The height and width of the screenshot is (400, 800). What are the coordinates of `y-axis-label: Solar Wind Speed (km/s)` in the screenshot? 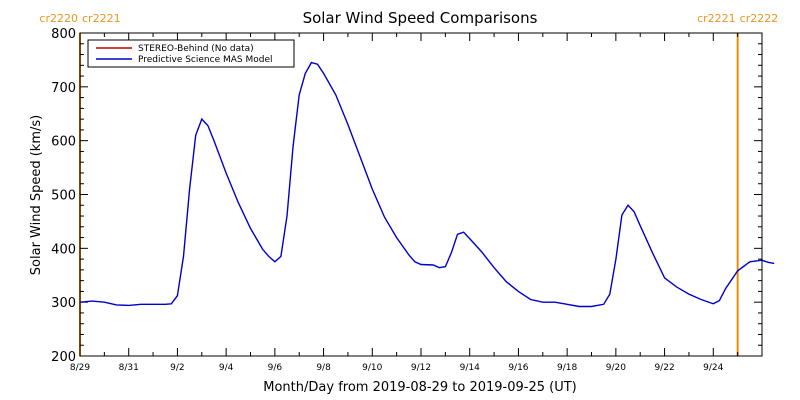 It's located at (36, 195).